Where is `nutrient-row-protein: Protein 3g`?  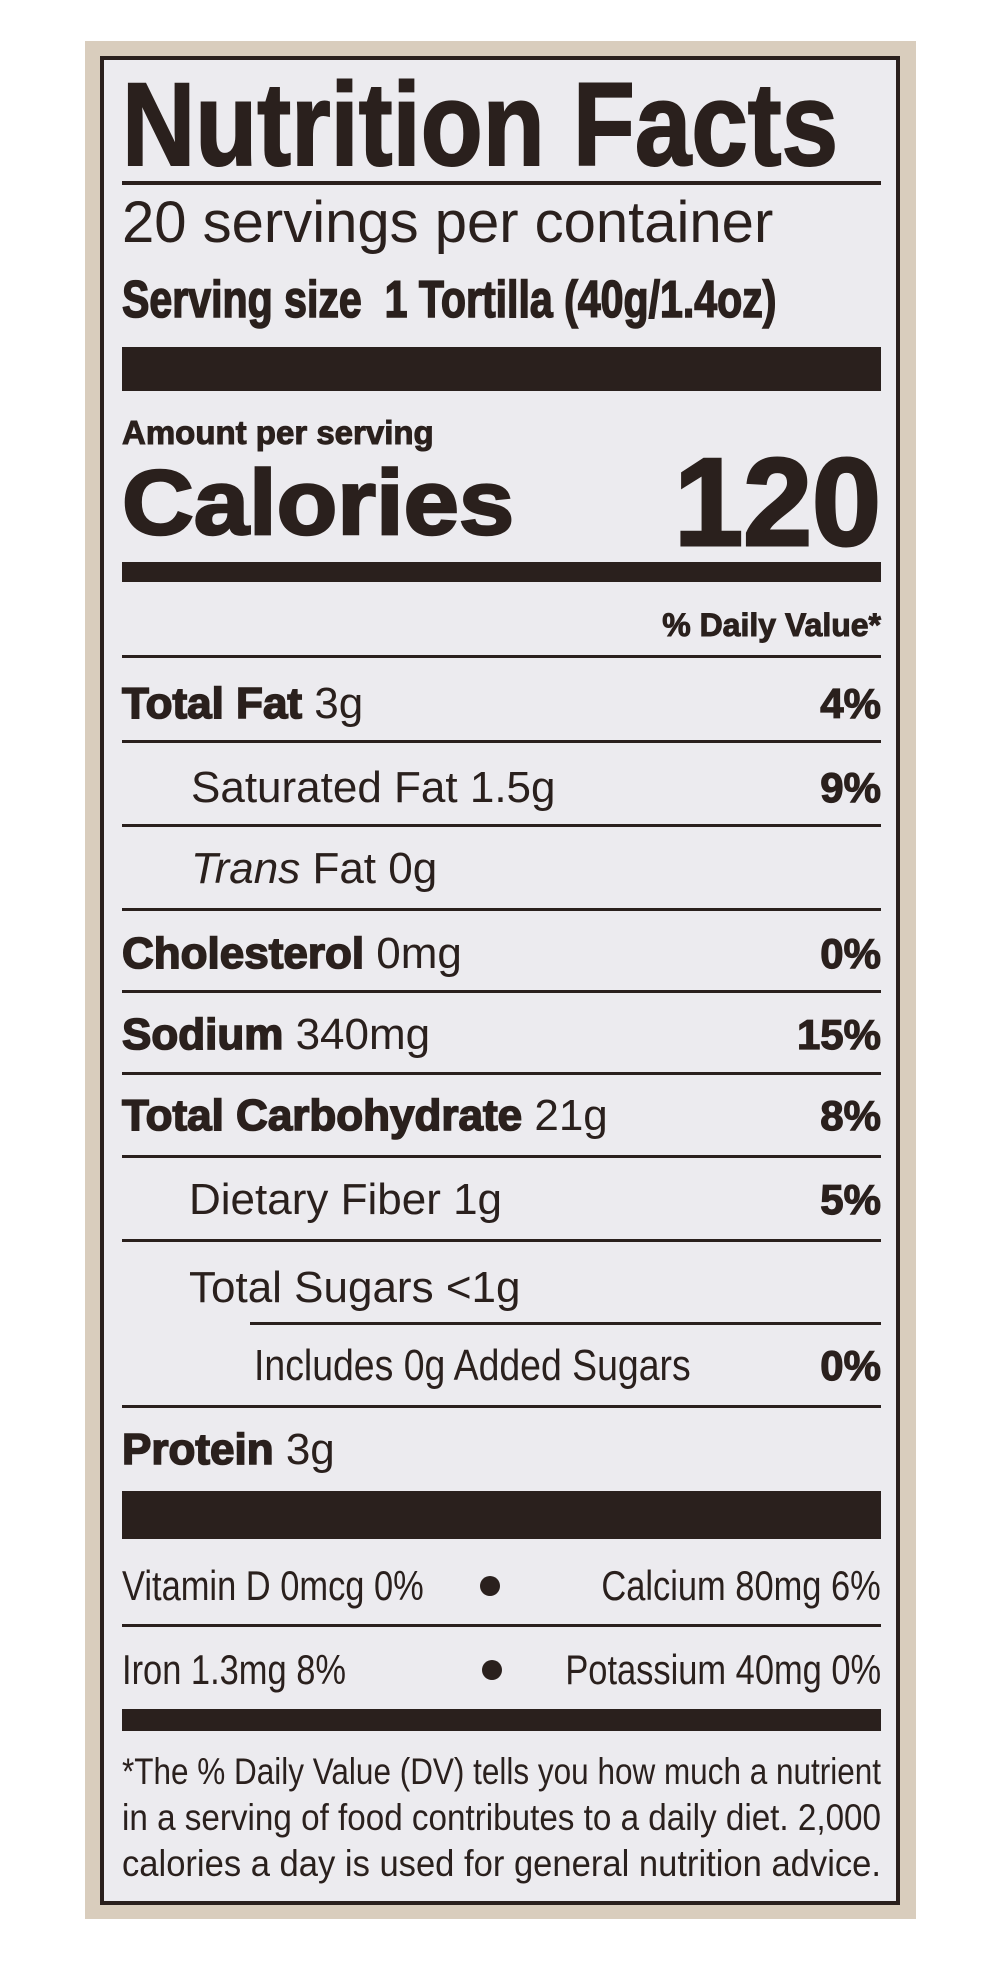 nutrient-row-protein: Protein 3g is located at coordinates (228, 1449).